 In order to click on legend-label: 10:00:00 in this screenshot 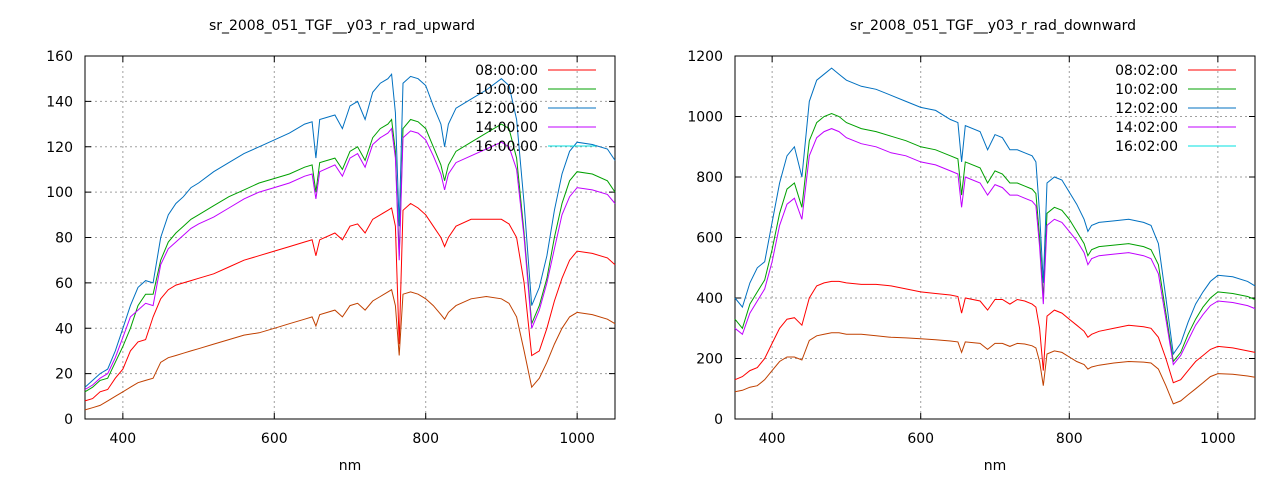, I will do `click(506, 90)`.